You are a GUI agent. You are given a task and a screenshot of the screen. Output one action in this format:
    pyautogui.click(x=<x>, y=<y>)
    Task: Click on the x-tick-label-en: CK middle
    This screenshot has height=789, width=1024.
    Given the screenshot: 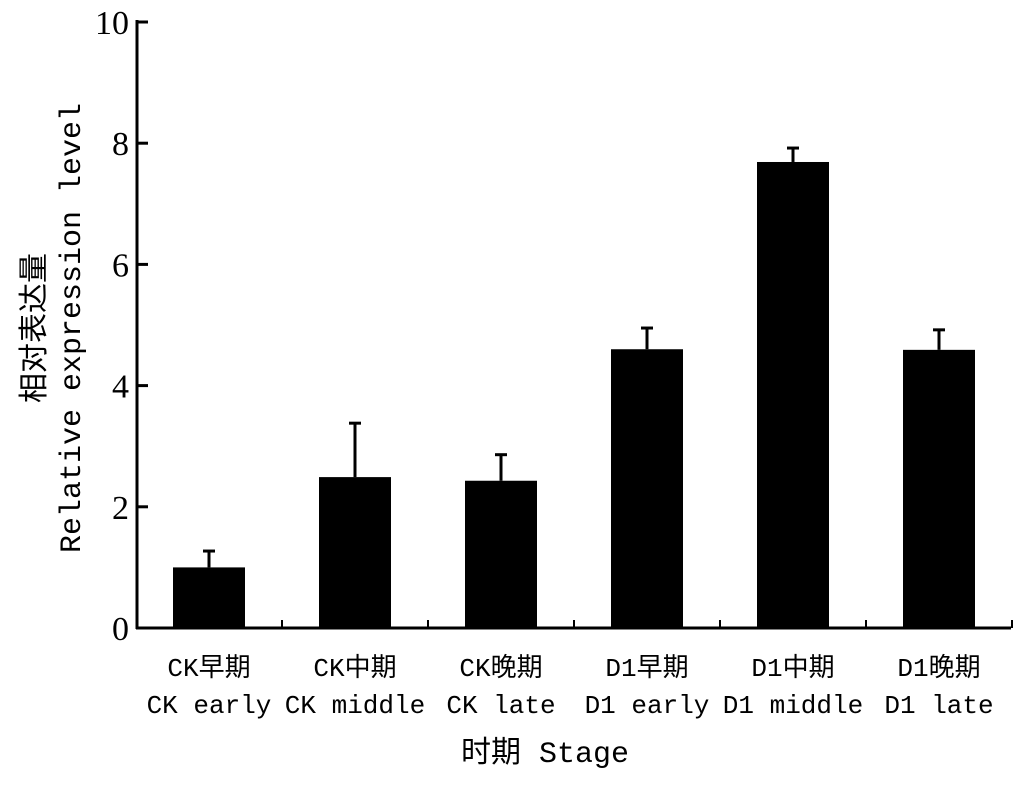 What is the action you would take?
    pyautogui.click(x=355, y=706)
    